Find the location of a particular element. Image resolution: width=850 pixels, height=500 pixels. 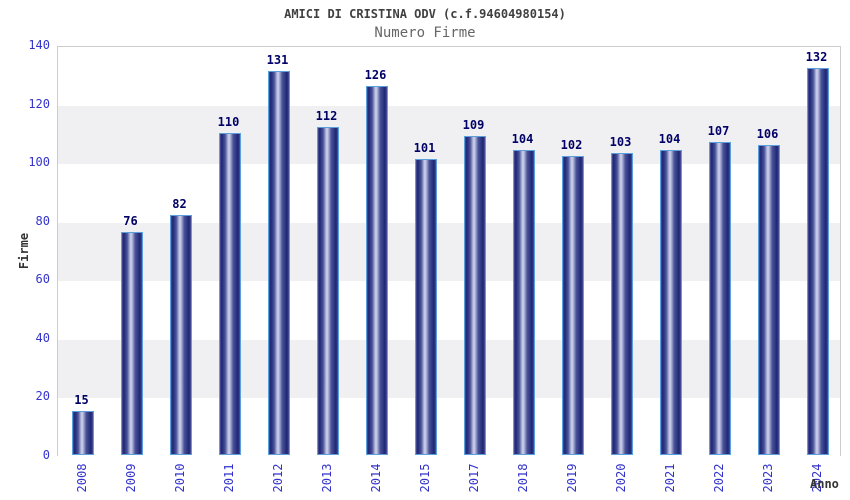

y-tick-label: 80 is located at coordinates (42, 220).